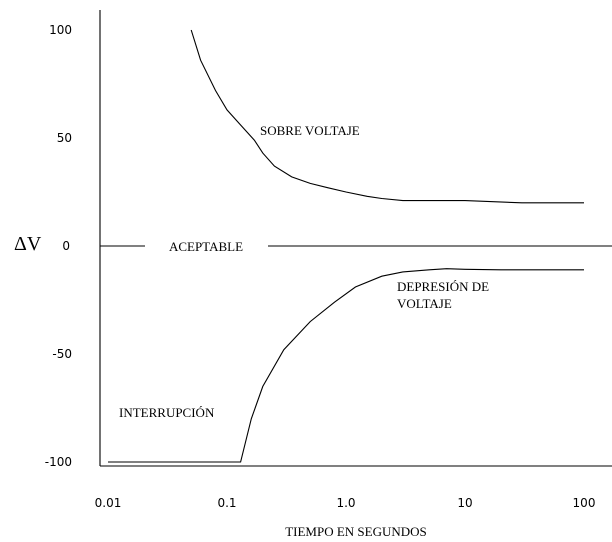  What do you see at coordinates (28, 244) in the screenshot?
I see `y-axis-label: ΔV` at bounding box center [28, 244].